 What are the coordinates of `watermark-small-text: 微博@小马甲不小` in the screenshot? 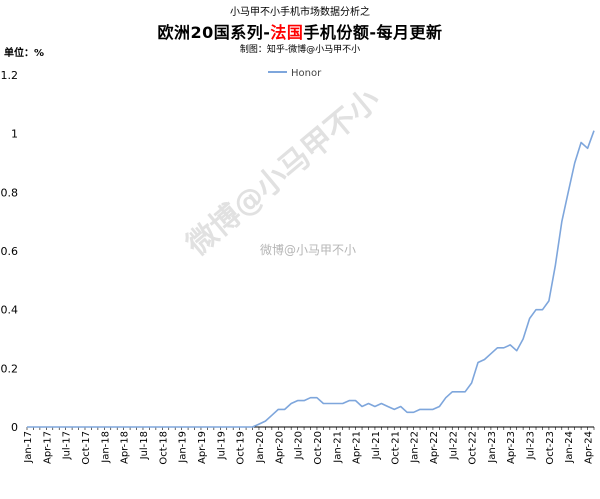 It's located at (308, 250).